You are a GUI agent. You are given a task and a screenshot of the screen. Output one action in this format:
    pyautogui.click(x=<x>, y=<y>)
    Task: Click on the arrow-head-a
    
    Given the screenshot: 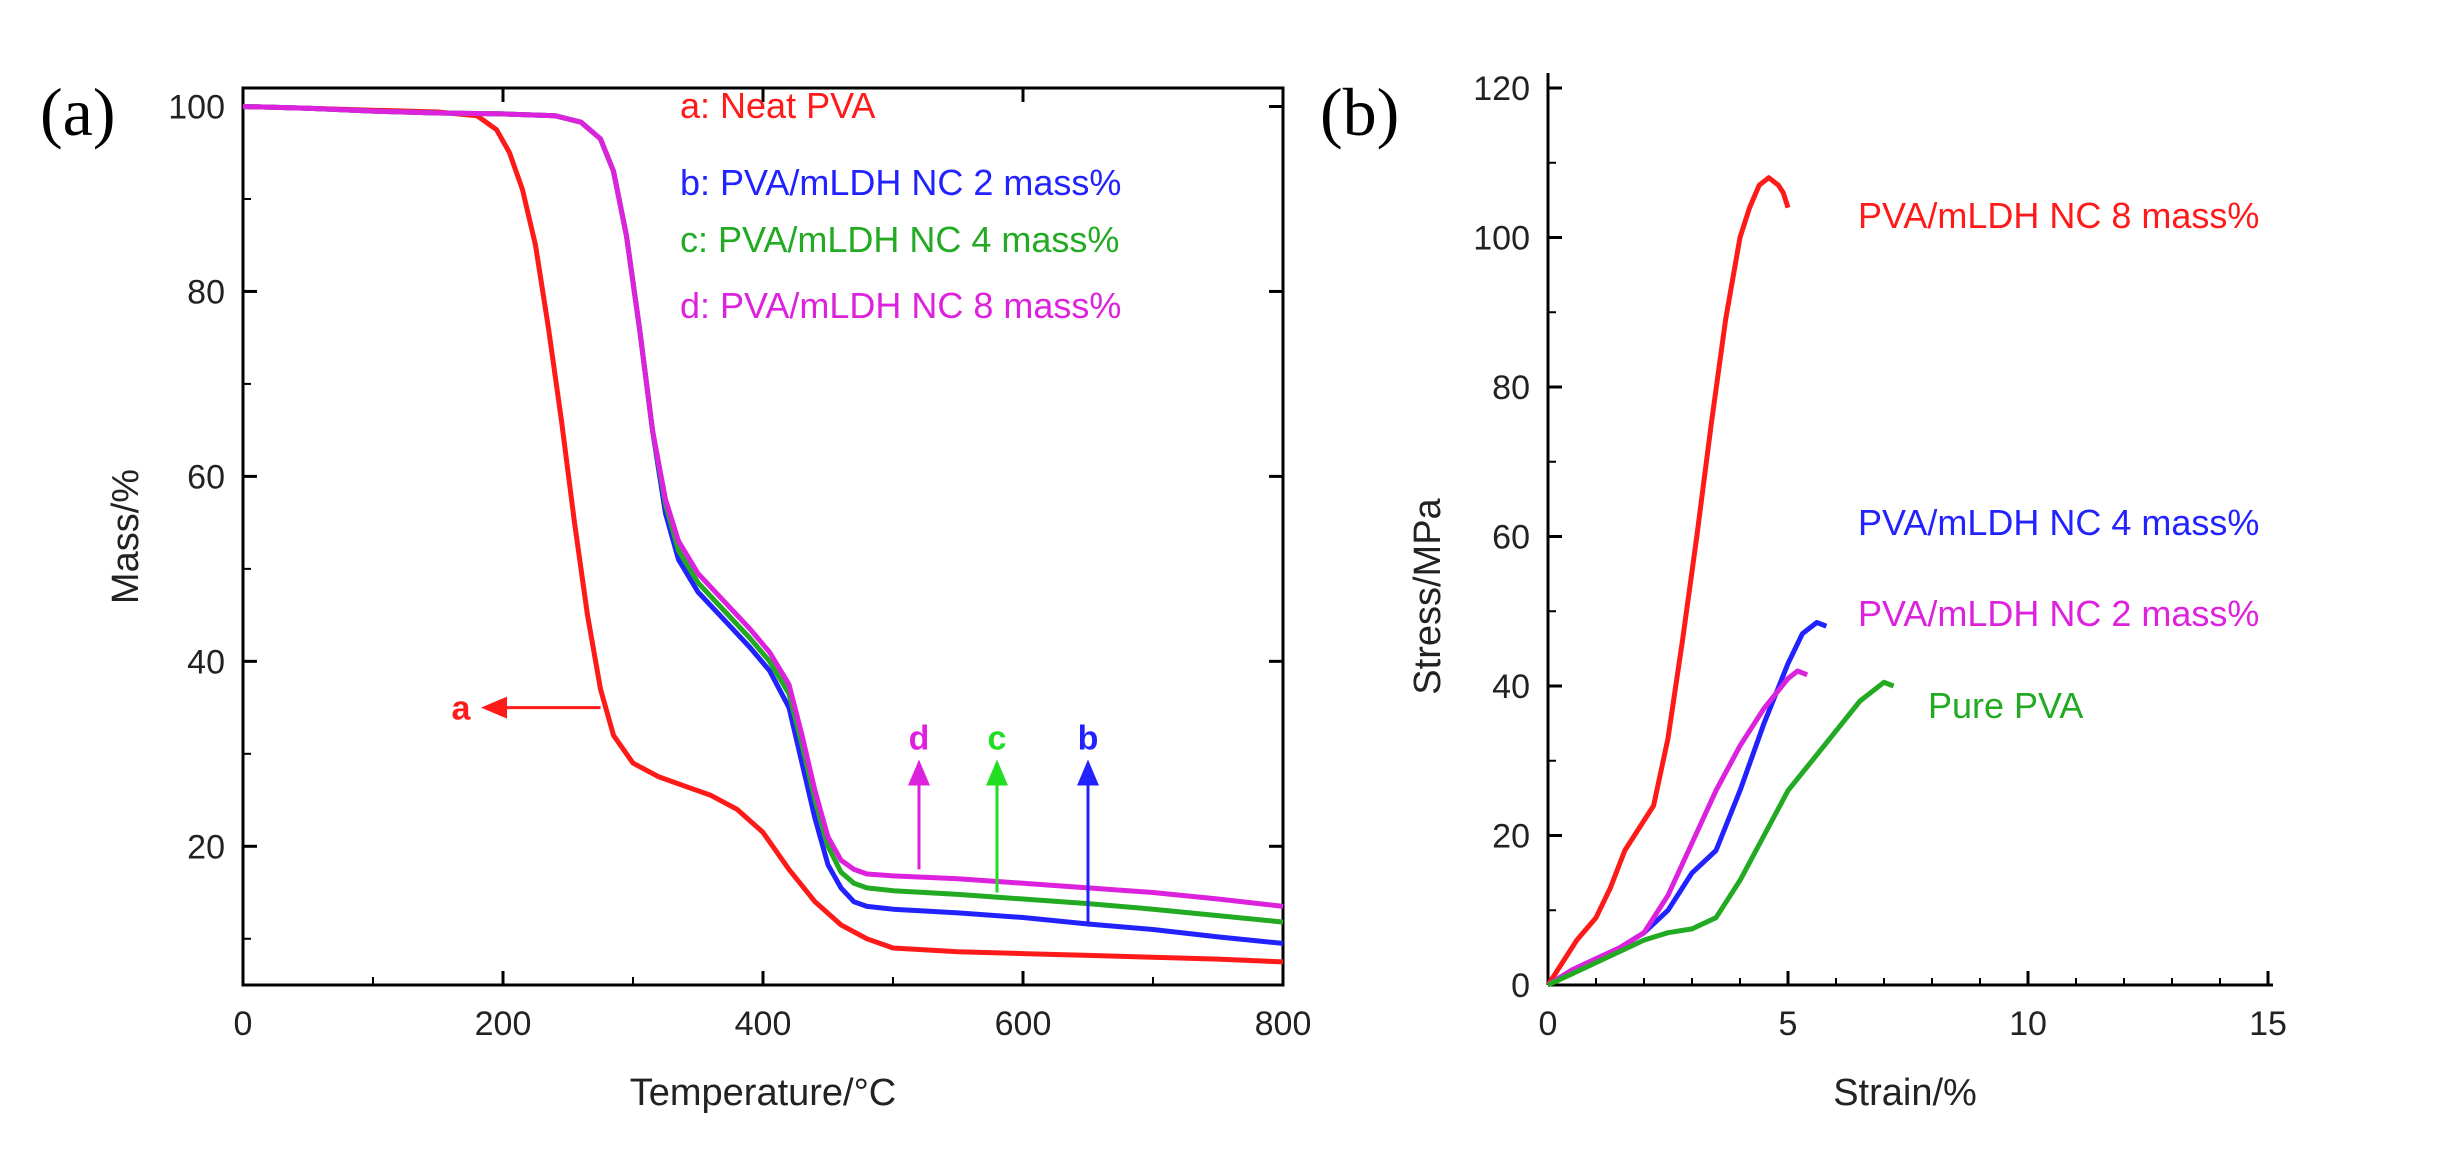 What is the action you would take?
    pyautogui.click(x=494, y=707)
    